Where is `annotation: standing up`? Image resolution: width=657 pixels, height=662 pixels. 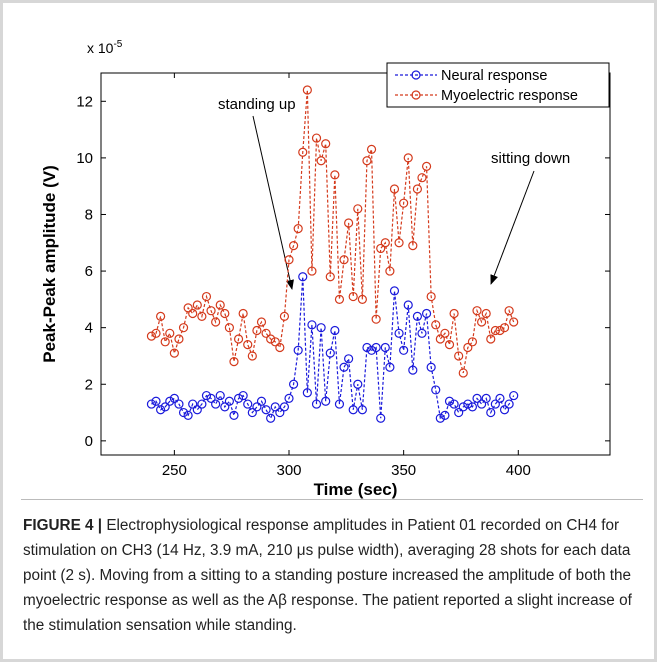
annotation: standing up is located at coordinates (257, 104).